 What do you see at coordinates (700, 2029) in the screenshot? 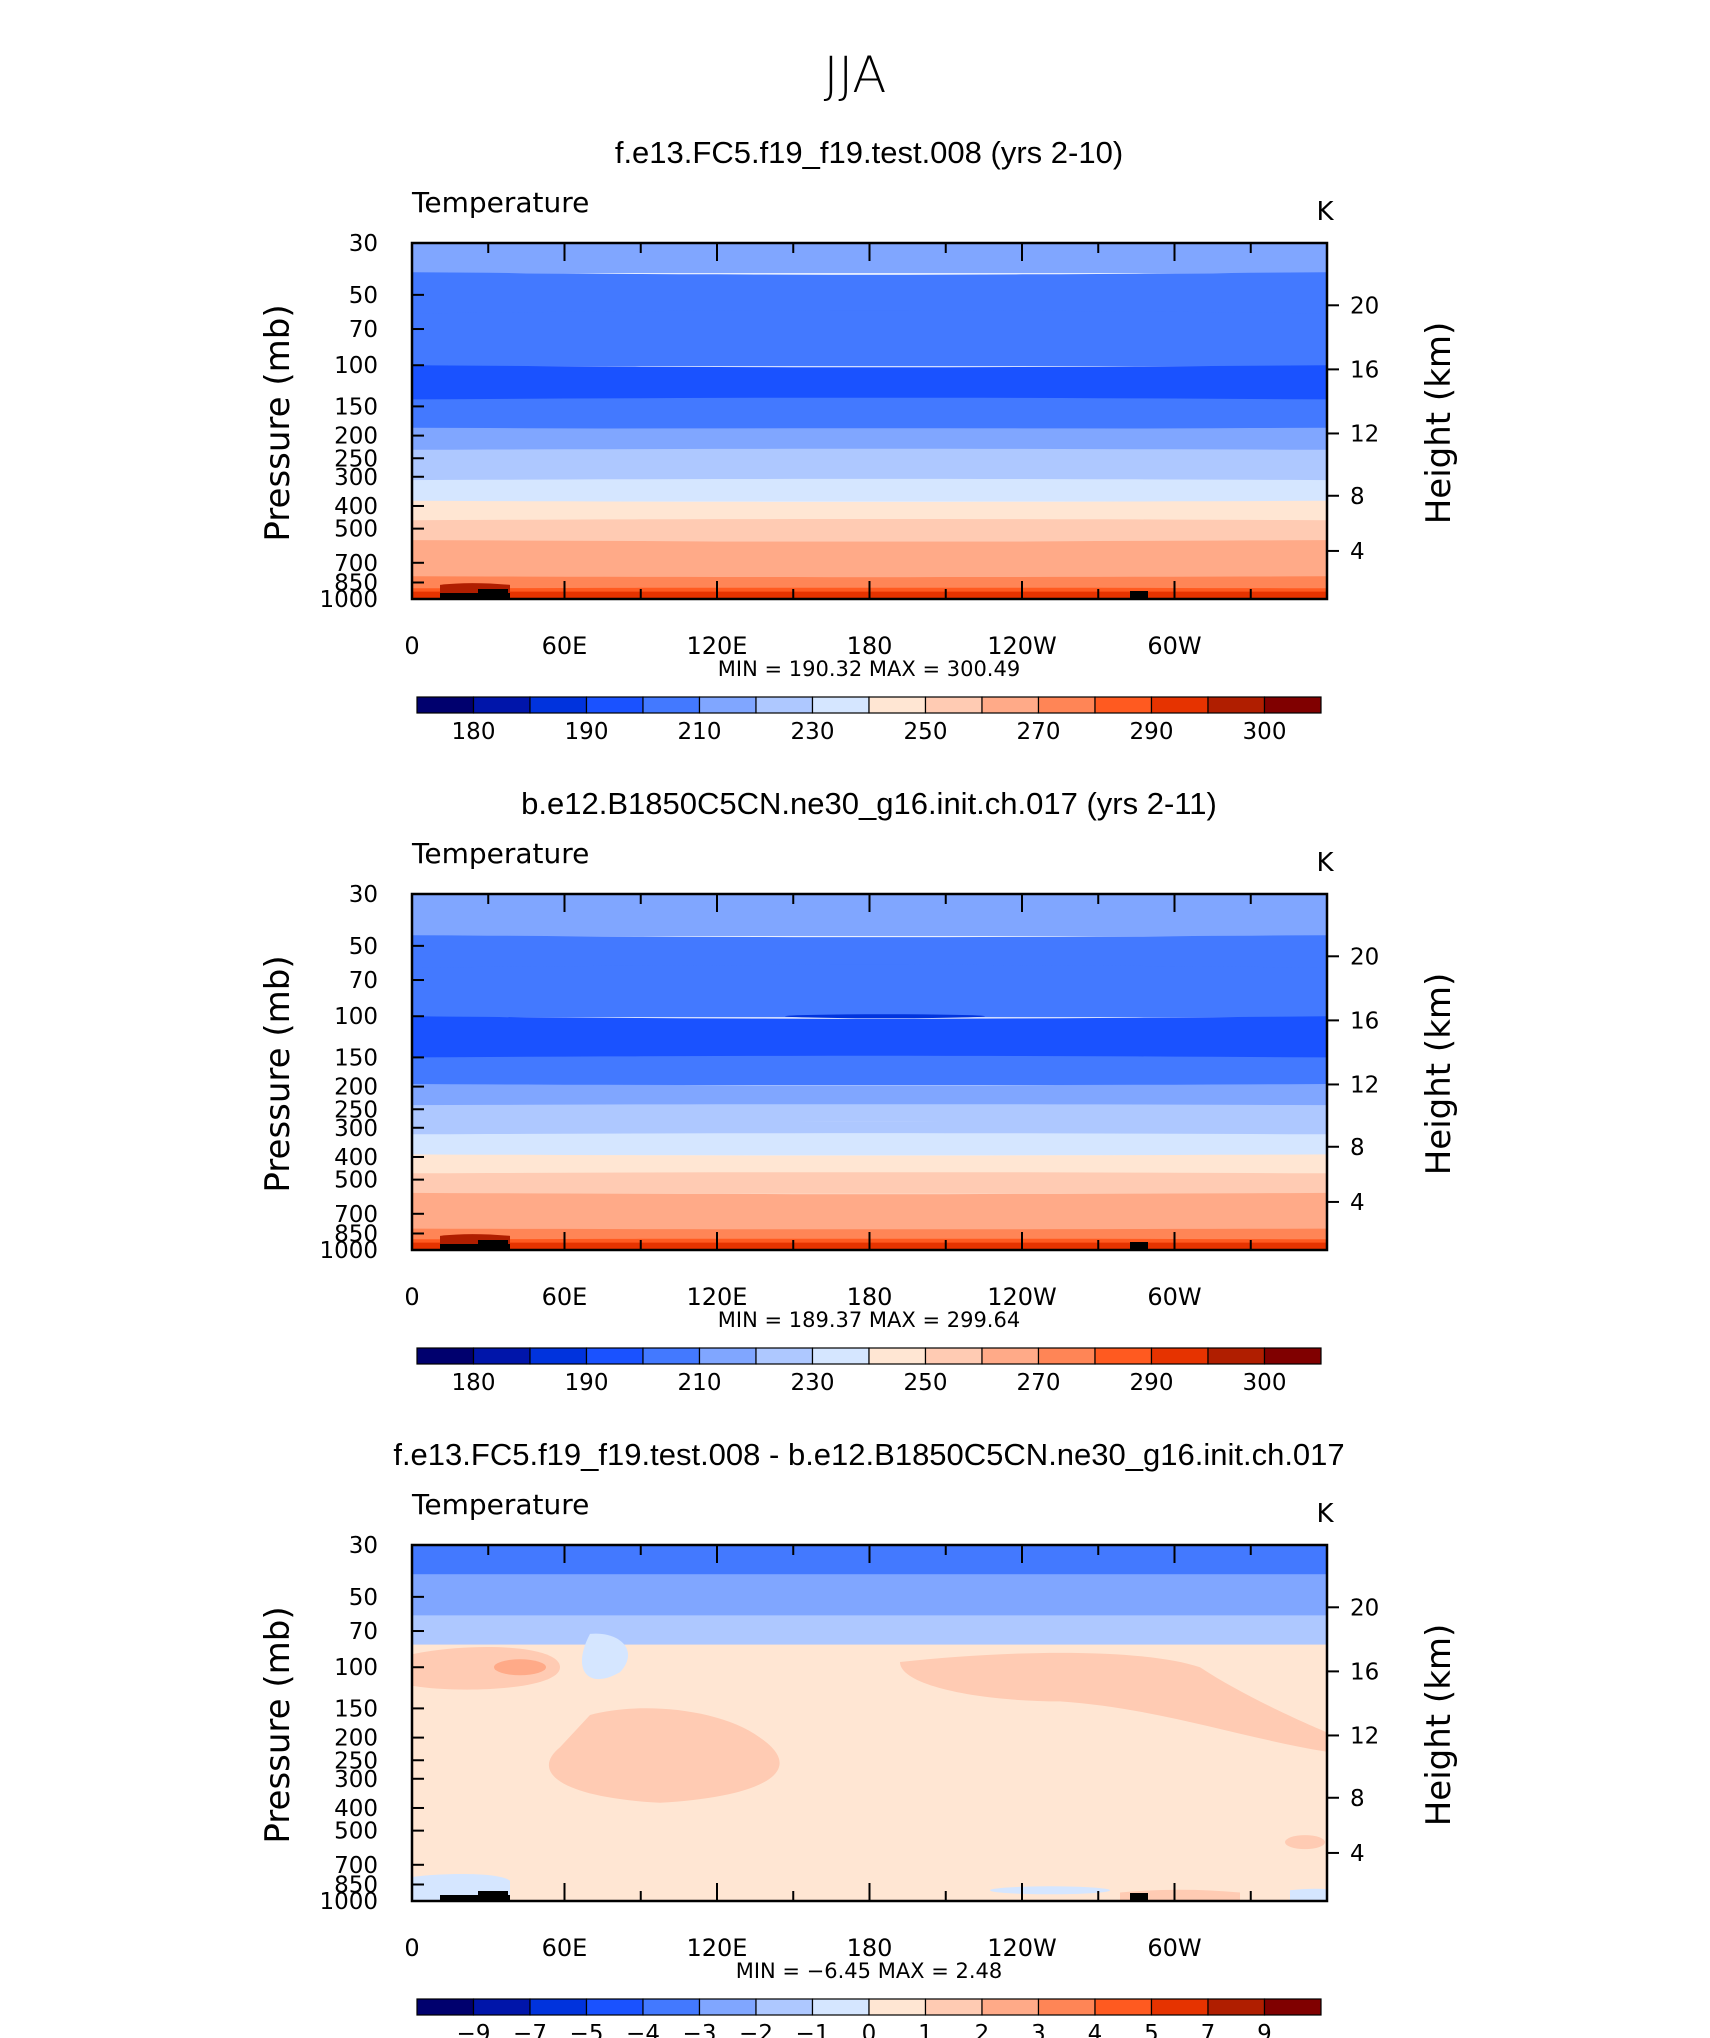
I see `colorbar-label: −3` at bounding box center [700, 2029].